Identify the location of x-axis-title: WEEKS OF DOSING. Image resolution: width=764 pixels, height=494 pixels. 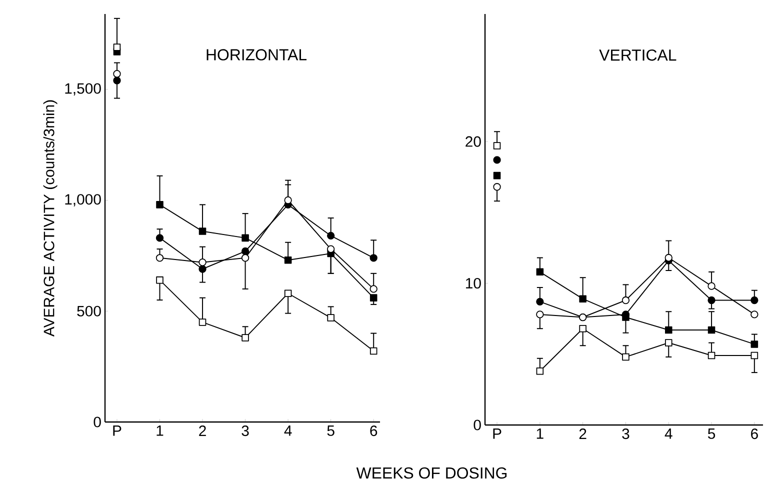
(431, 473).